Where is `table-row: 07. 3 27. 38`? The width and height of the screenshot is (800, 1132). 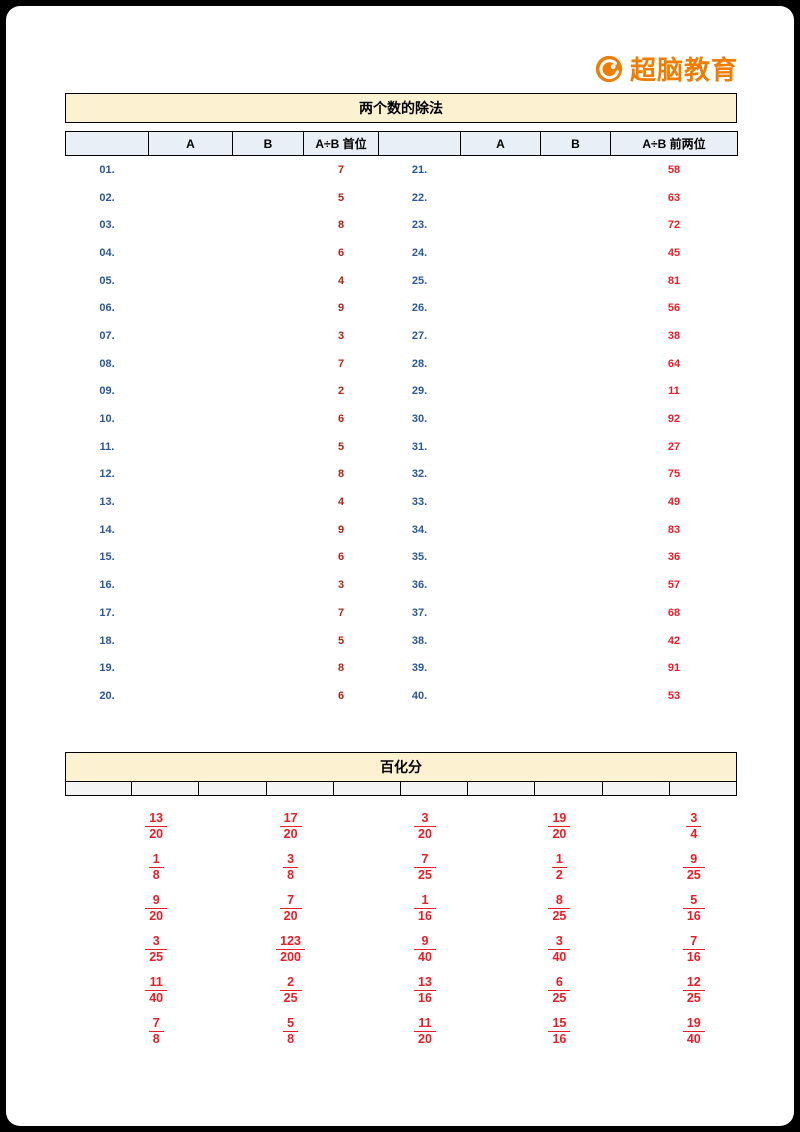
table-row: 07. 3 27. 38 is located at coordinates (402, 336).